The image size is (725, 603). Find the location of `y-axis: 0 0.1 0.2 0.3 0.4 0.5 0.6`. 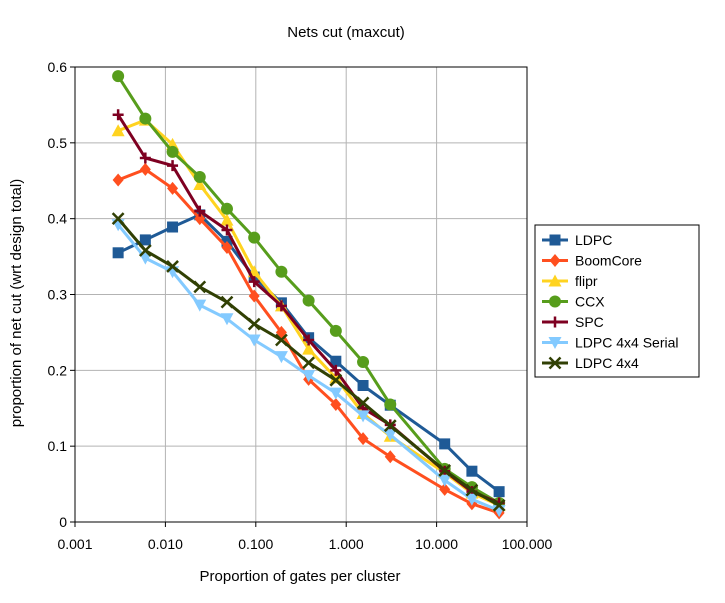

y-axis: 0 0.1 0.2 0.3 0.4 0.5 0.6 is located at coordinates (61, 294).